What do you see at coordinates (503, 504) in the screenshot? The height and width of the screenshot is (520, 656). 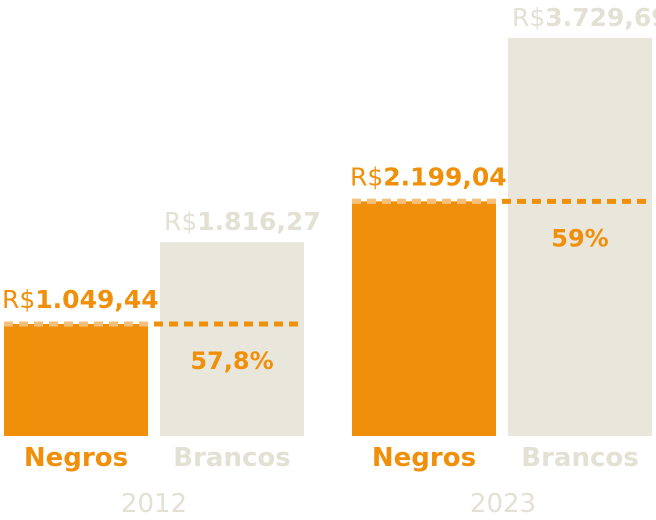 I see `year-label-2023: 2023` at bounding box center [503, 504].